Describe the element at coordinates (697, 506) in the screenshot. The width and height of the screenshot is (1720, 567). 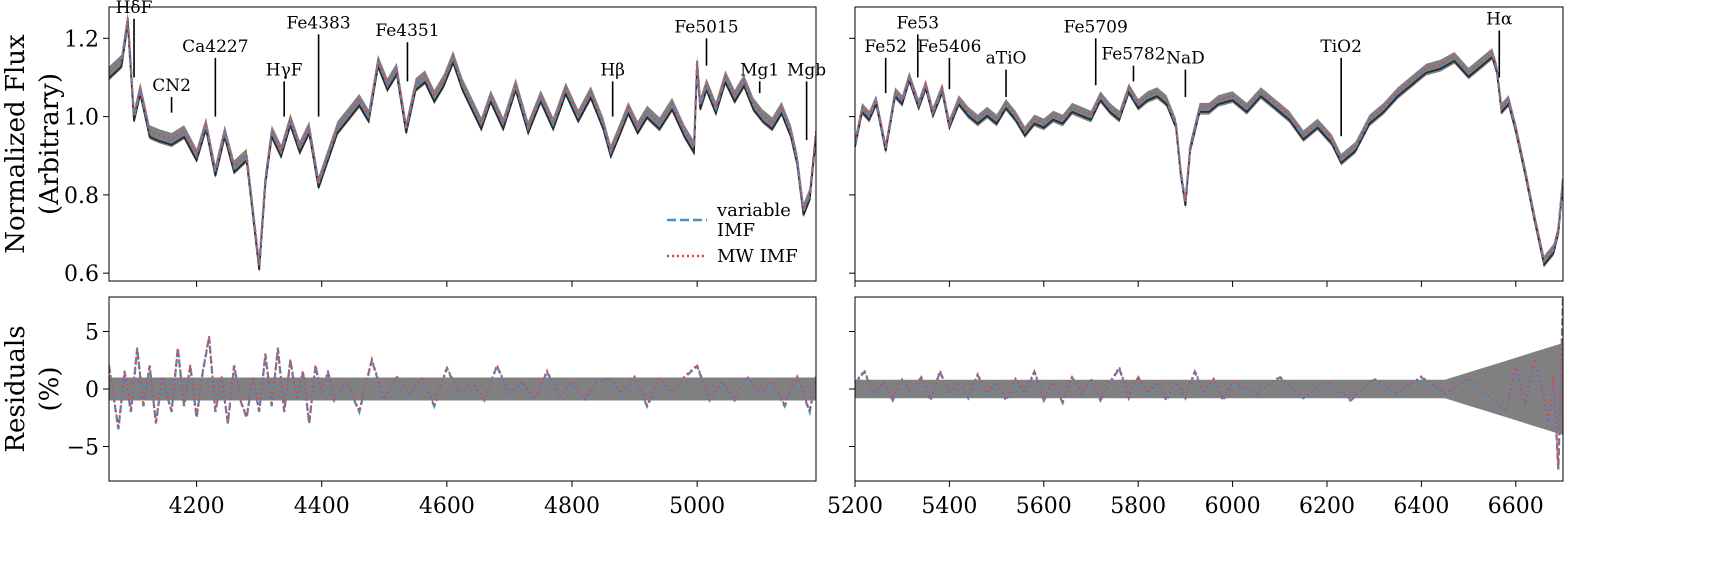
I see `resid-left-xtick-label: 5000` at that location.